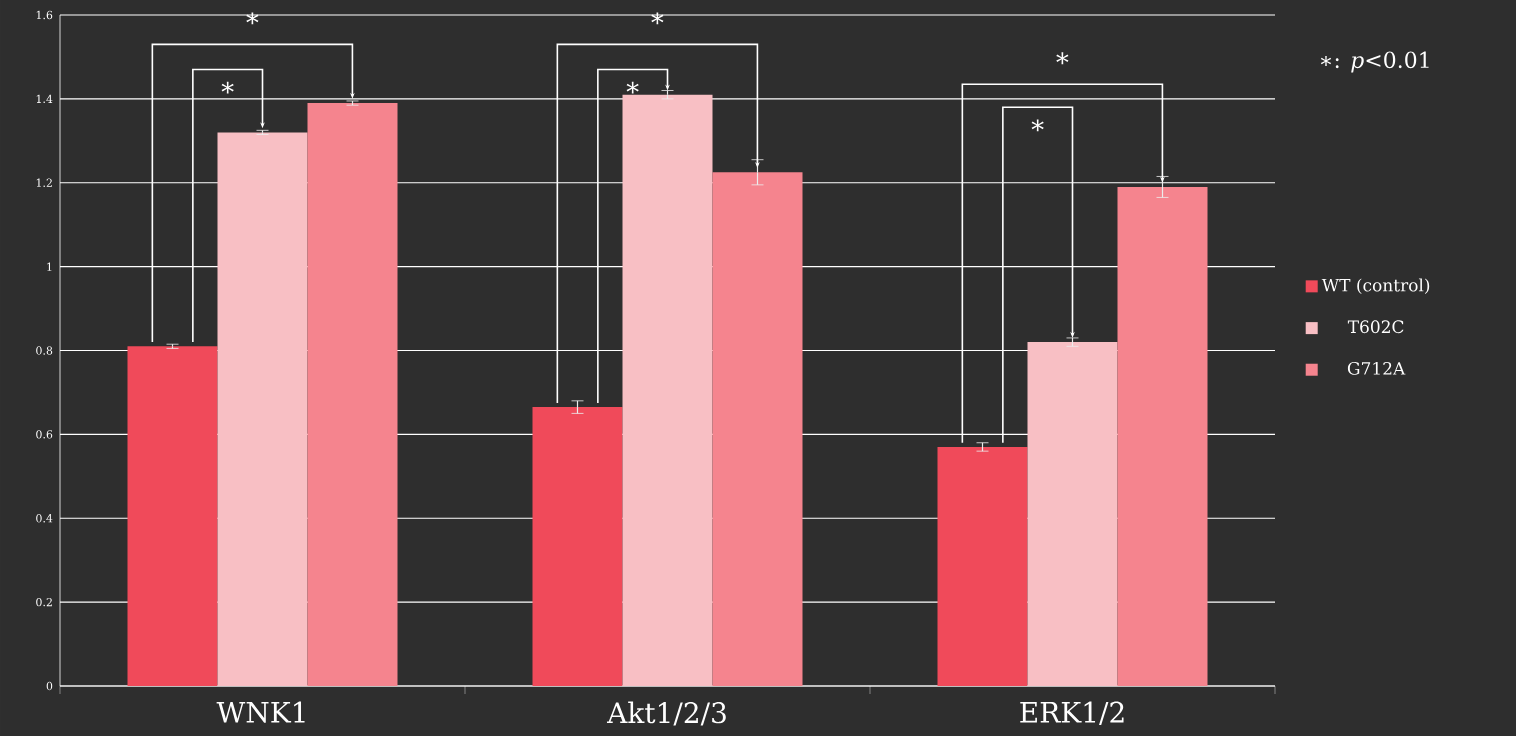 This screenshot has width=1516, height=736. Describe the element at coordinates (44, 99) in the screenshot. I see `y-tick-label: 1.4` at that location.